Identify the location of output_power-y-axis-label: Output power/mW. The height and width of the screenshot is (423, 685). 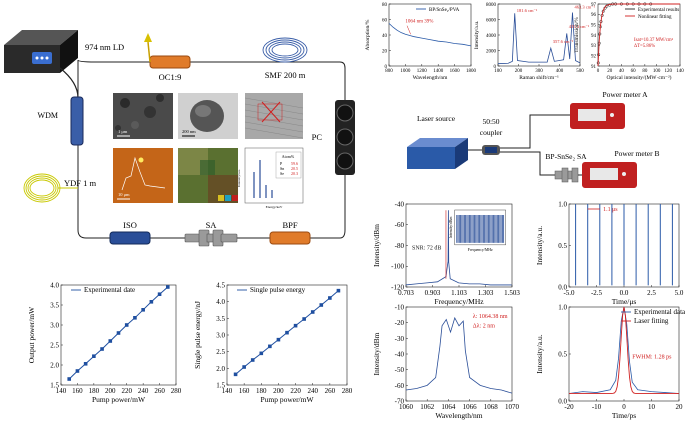
(31, 334).